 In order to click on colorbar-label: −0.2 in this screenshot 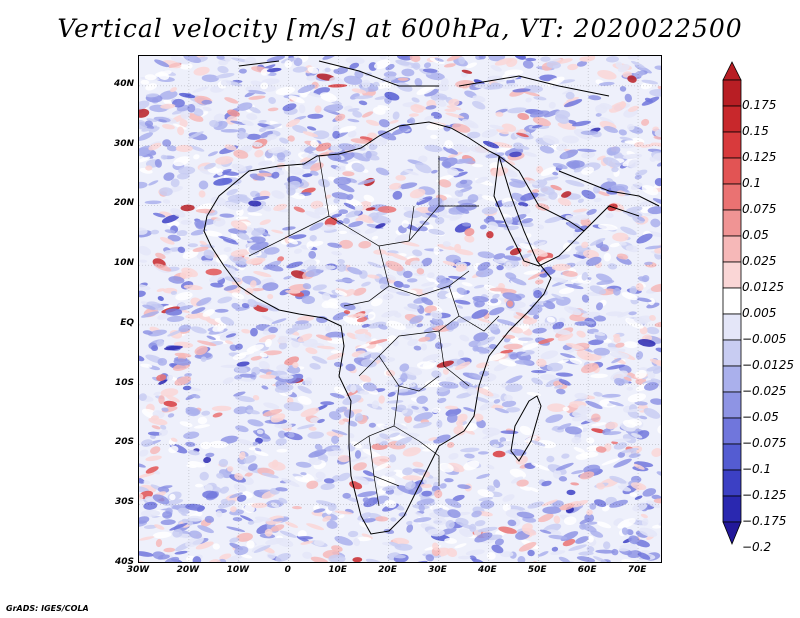, I will do `click(757, 547)`.